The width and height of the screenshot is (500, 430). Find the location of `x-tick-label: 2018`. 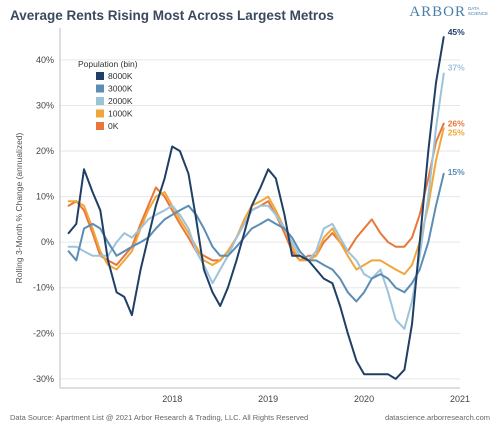

x-tick-label: 2018 is located at coordinates (172, 399).